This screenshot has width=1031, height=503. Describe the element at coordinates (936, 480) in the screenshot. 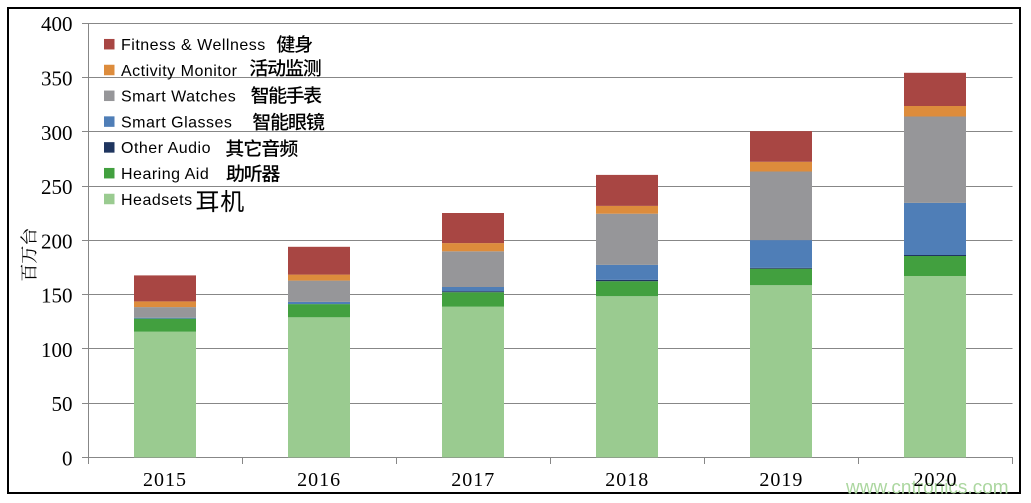

I see `svg-text: 2020` at that location.